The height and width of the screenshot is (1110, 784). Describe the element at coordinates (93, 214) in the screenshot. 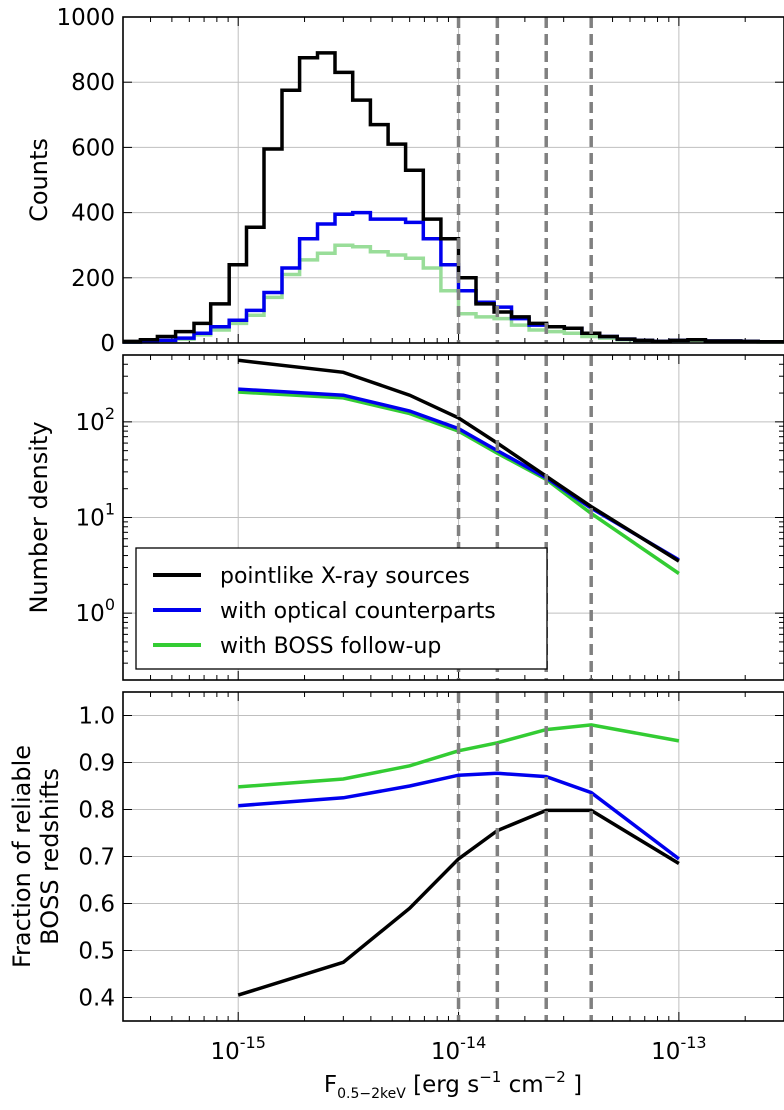

I see `y-tick-label: 400` at that location.